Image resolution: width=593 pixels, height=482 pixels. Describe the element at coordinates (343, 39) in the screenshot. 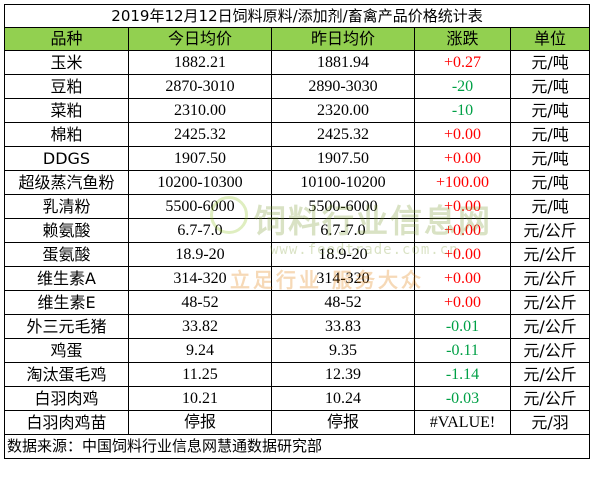

I see `header-yesterday: 昨日均价` at that location.